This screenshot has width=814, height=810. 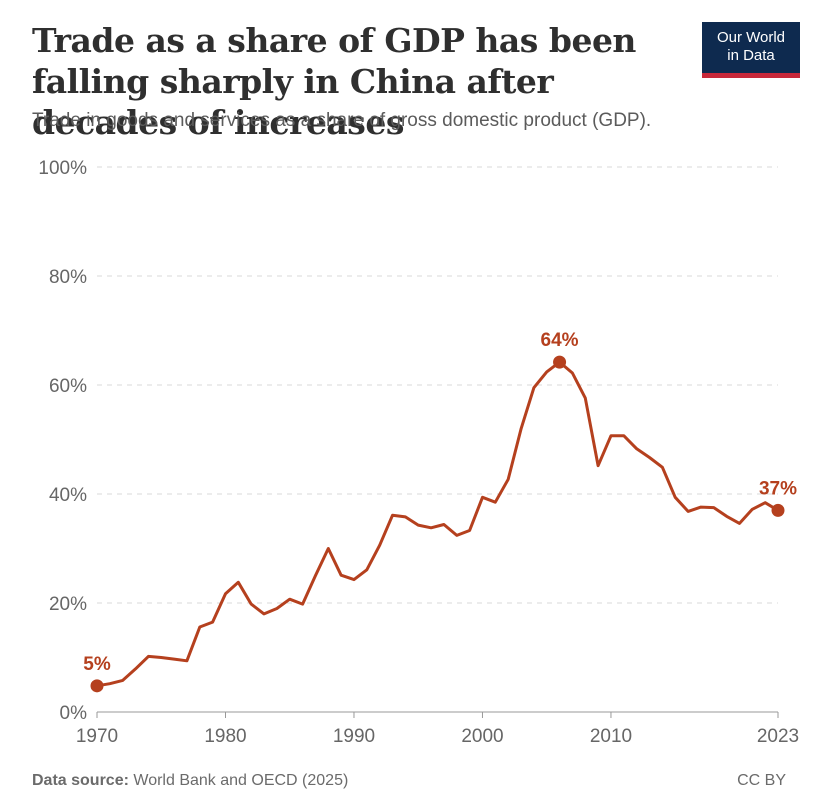 What do you see at coordinates (354, 736) in the screenshot?
I see `x-tick-label: 1990` at bounding box center [354, 736].